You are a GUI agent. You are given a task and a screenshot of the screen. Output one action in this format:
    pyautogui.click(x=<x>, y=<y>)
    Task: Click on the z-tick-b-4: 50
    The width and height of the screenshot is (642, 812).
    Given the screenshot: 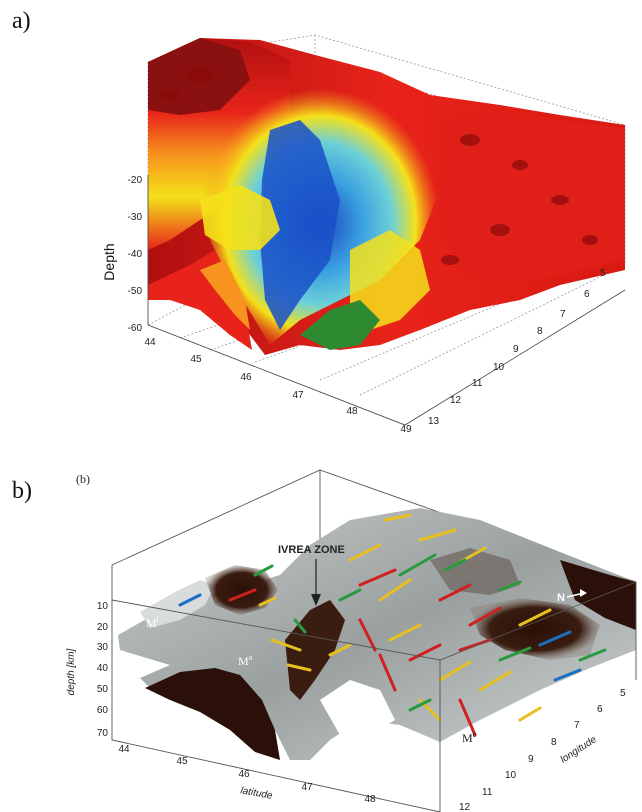 What is the action you would take?
    pyautogui.click(x=103, y=689)
    